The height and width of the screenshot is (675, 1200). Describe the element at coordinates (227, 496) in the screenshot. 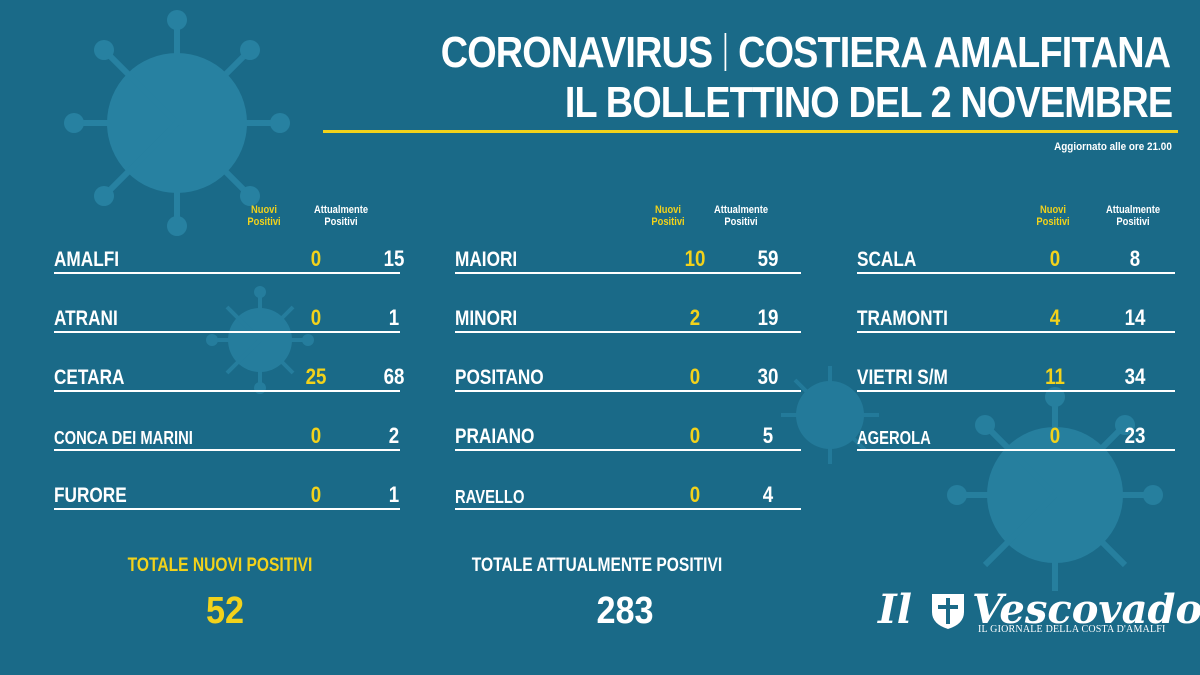

I see `row-furore: FURORE 0 1` at that location.